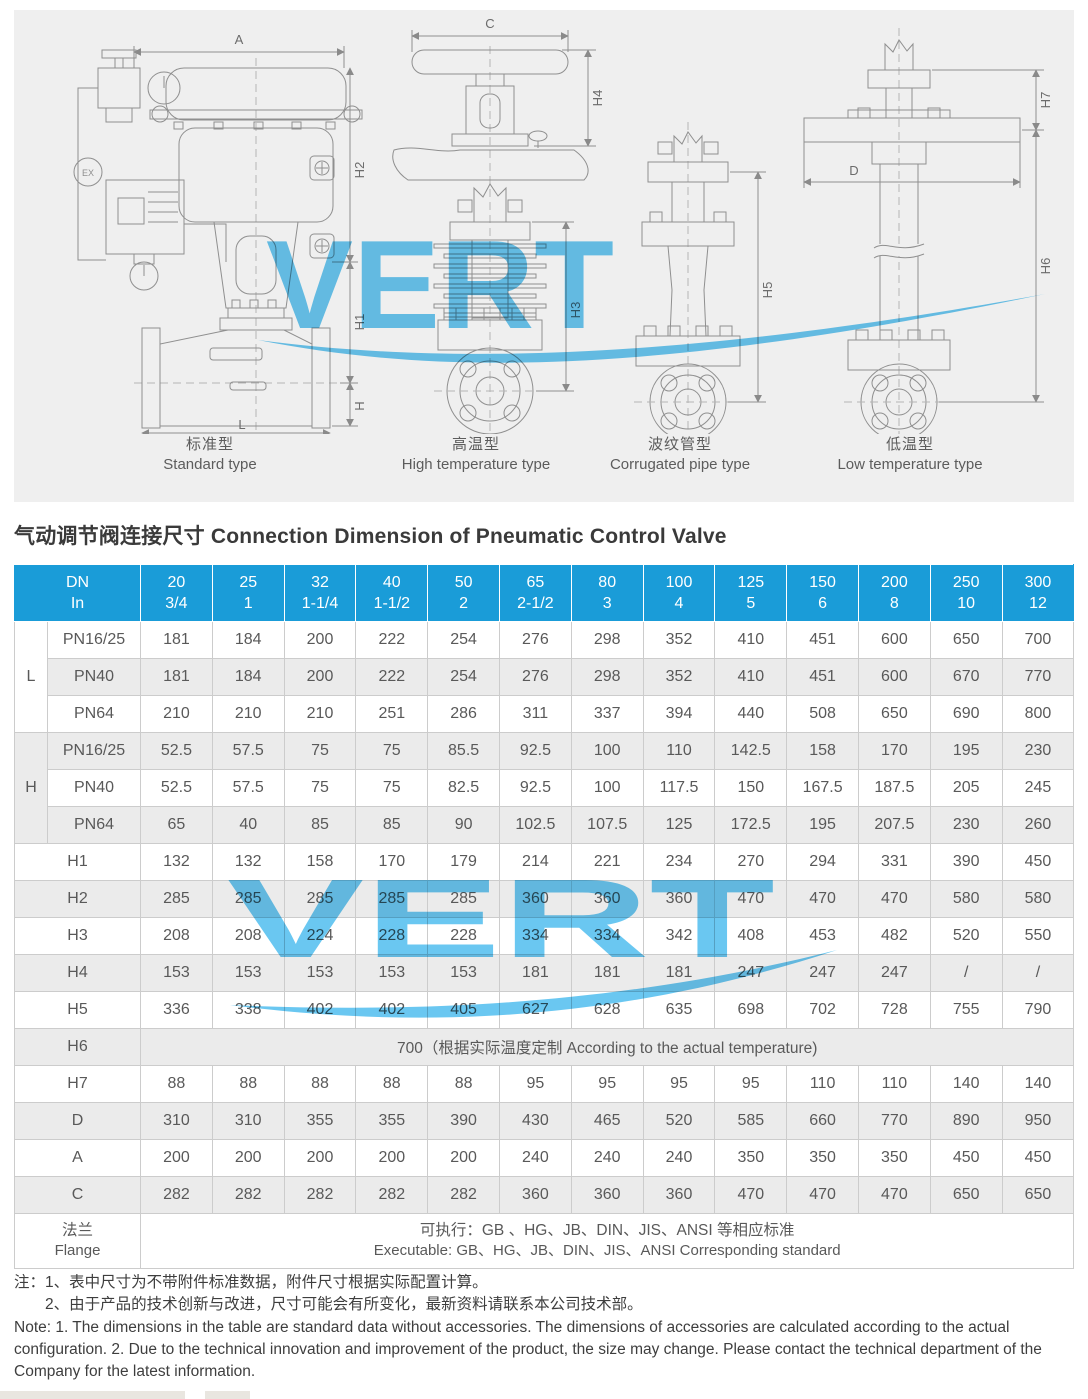 The height and width of the screenshot is (1399, 1088). What do you see at coordinates (966, 640) in the screenshot?
I see `table-cell: 650` at bounding box center [966, 640].